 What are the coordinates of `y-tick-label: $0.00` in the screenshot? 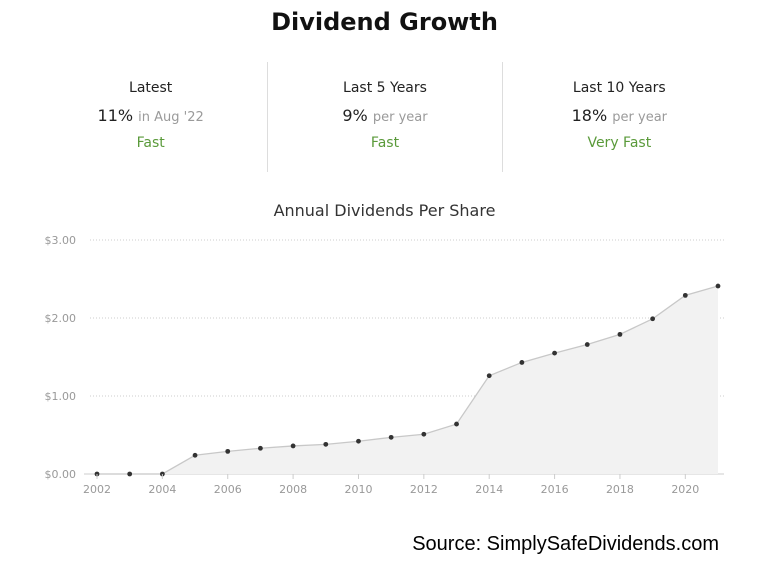 It's located at (61, 474).